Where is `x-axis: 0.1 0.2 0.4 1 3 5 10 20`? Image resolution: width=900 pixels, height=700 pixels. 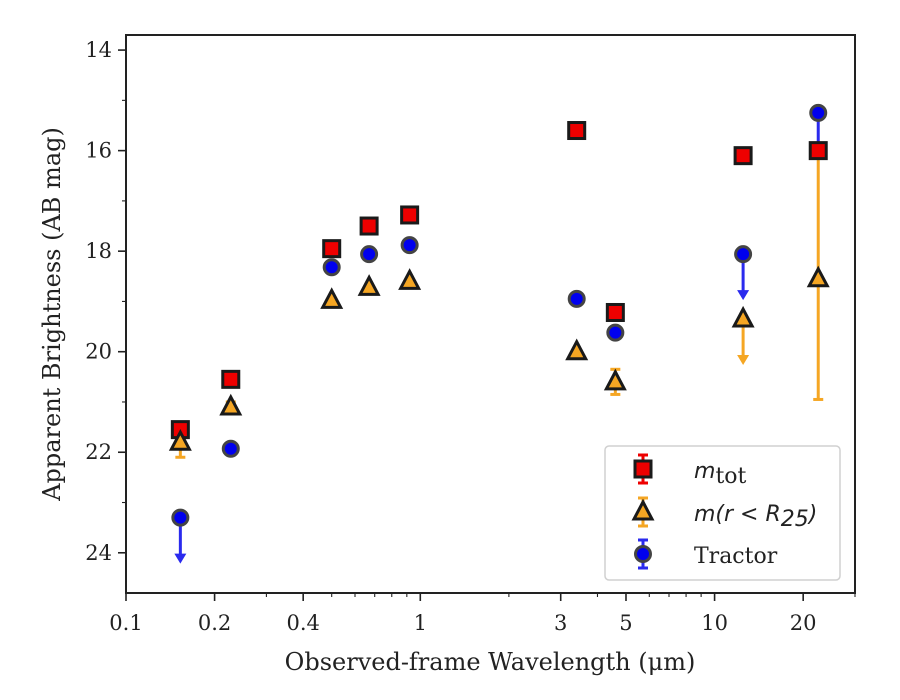
x-axis: 0.1 0.2 0.4 1 3 5 10 20 is located at coordinates (482, 614).